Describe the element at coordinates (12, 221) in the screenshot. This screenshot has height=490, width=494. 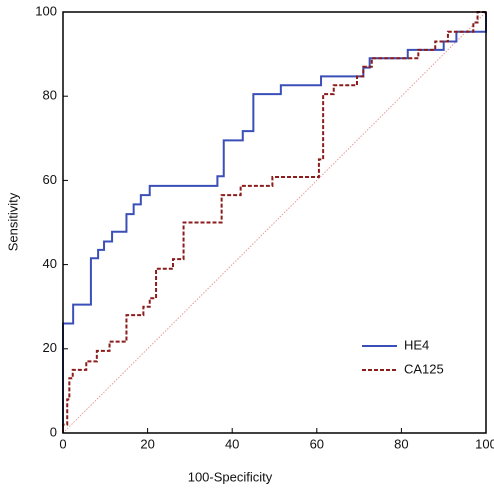
I see `y-axis-label: Sensitivity` at that location.